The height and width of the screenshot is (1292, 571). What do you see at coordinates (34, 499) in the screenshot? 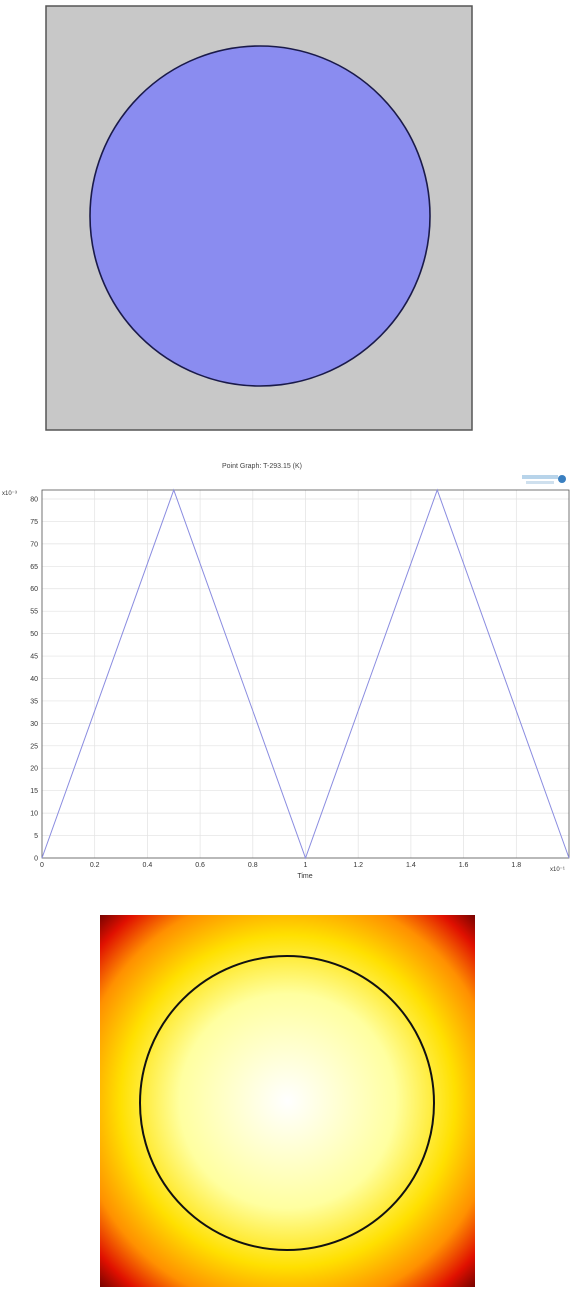
I see `y-tick-label: 80` at bounding box center [34, 499].